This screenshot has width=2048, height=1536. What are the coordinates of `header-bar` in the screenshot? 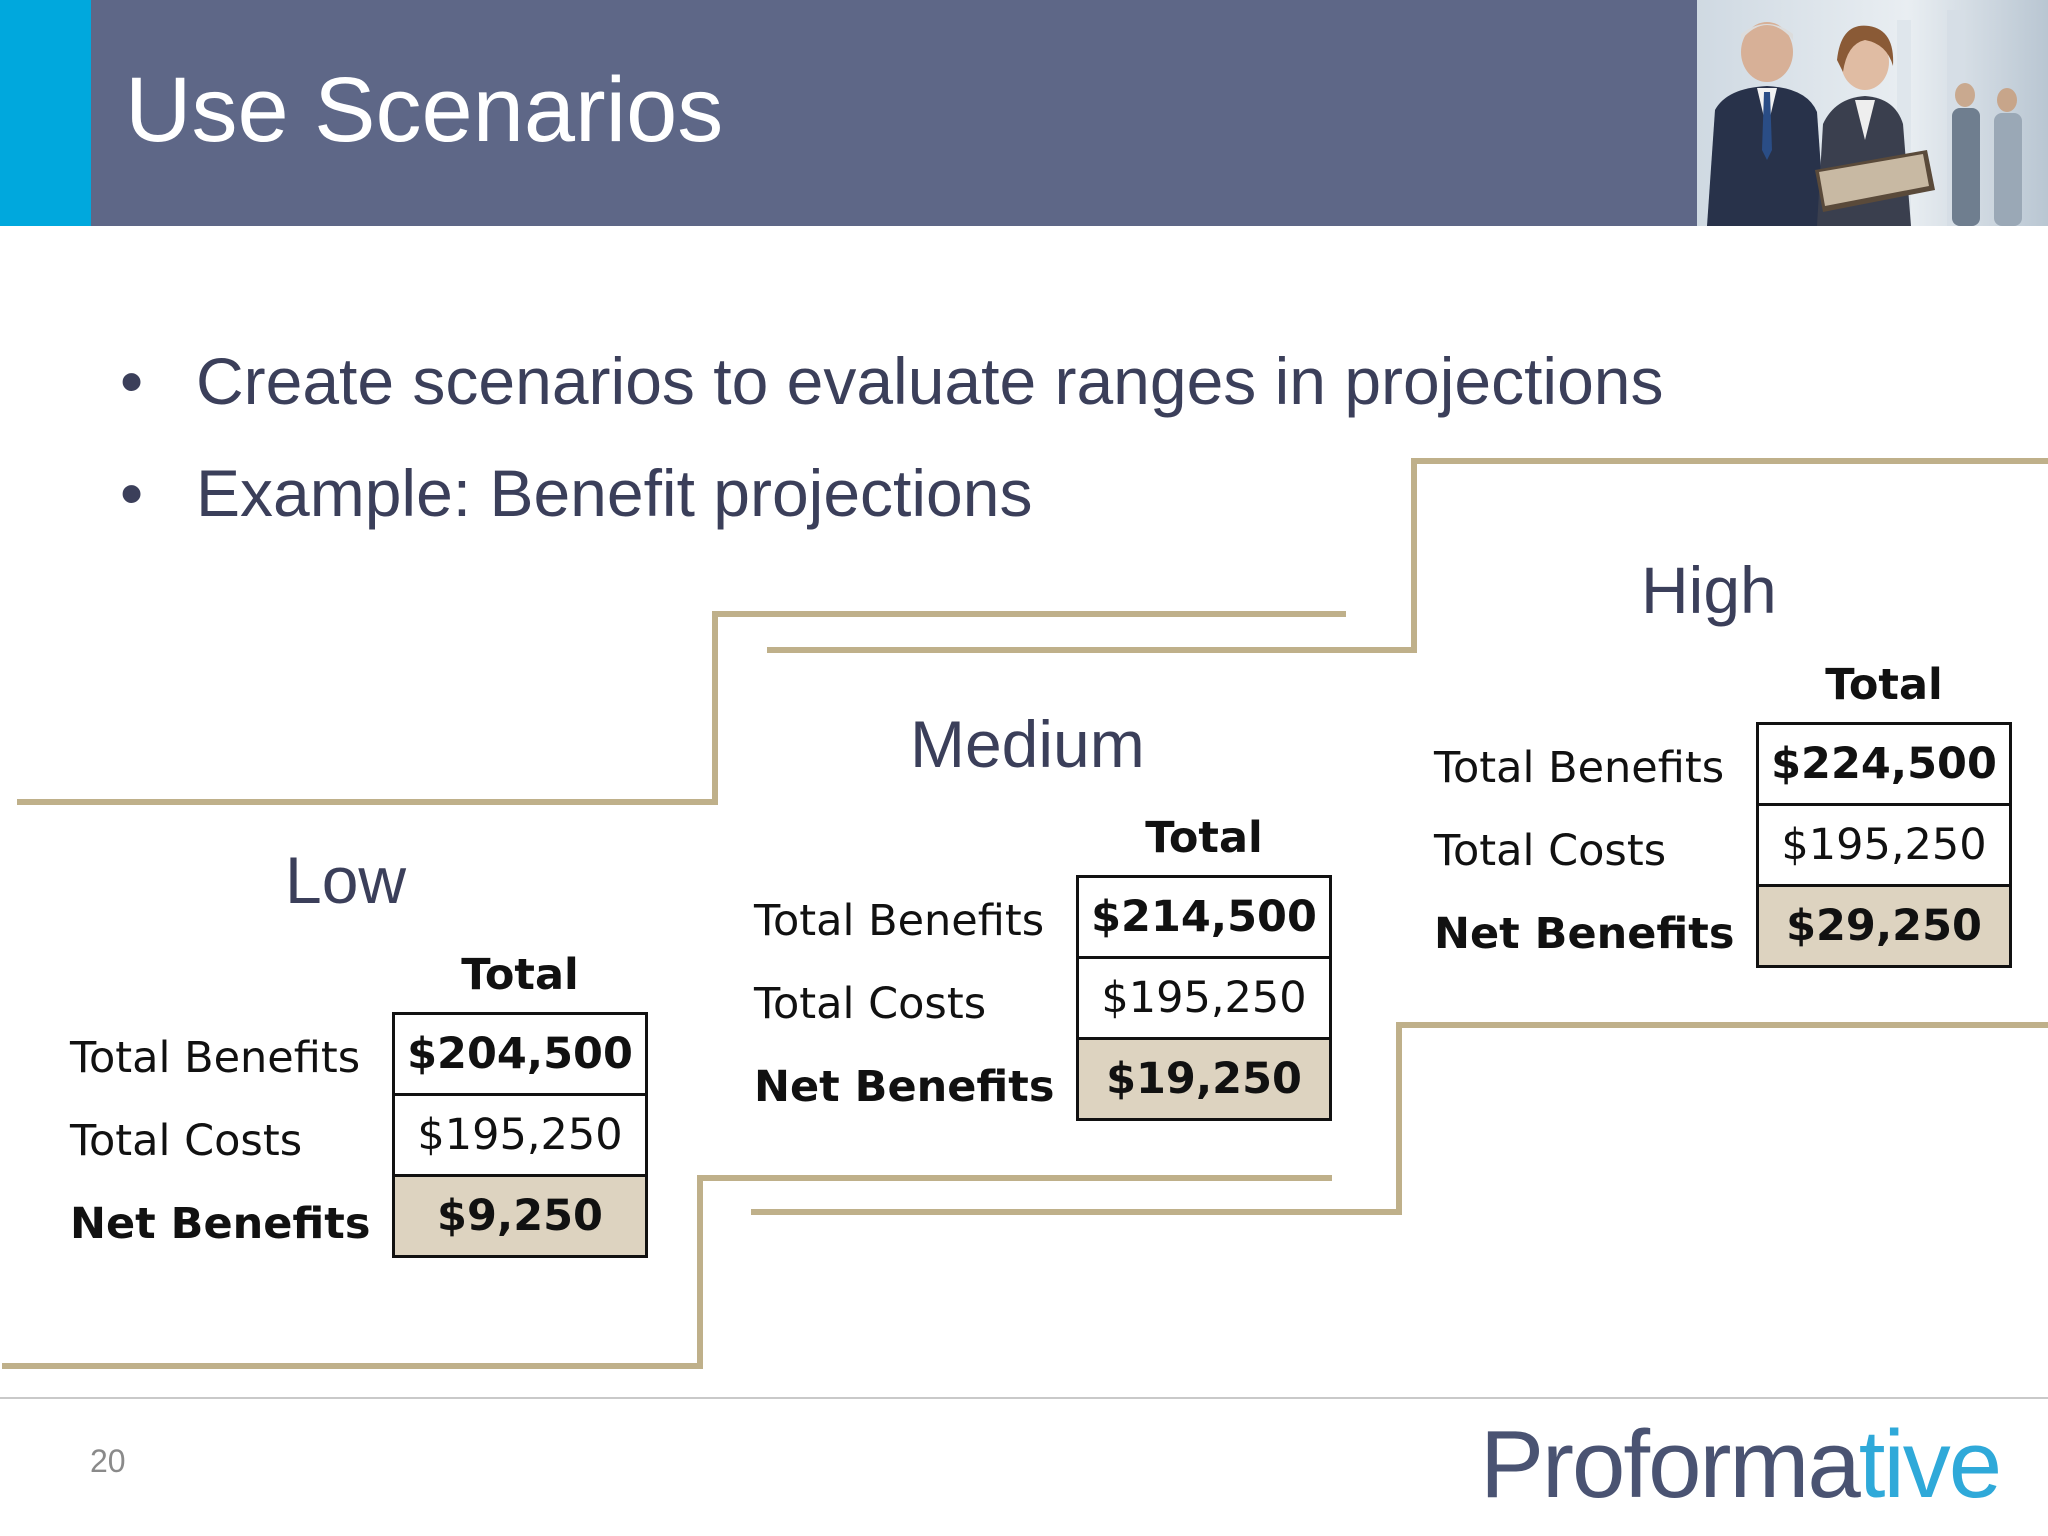 It's located at (894, 113).